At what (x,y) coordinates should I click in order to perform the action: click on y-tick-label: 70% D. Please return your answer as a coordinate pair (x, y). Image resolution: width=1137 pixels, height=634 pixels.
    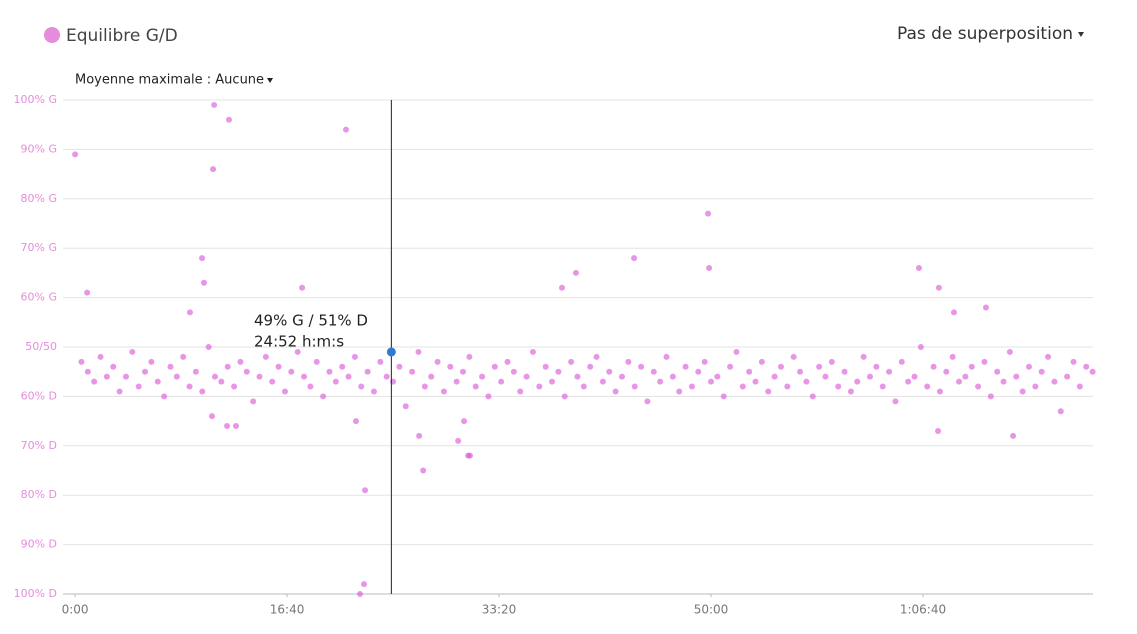
    Looking at the image, I should click on (39, 445).